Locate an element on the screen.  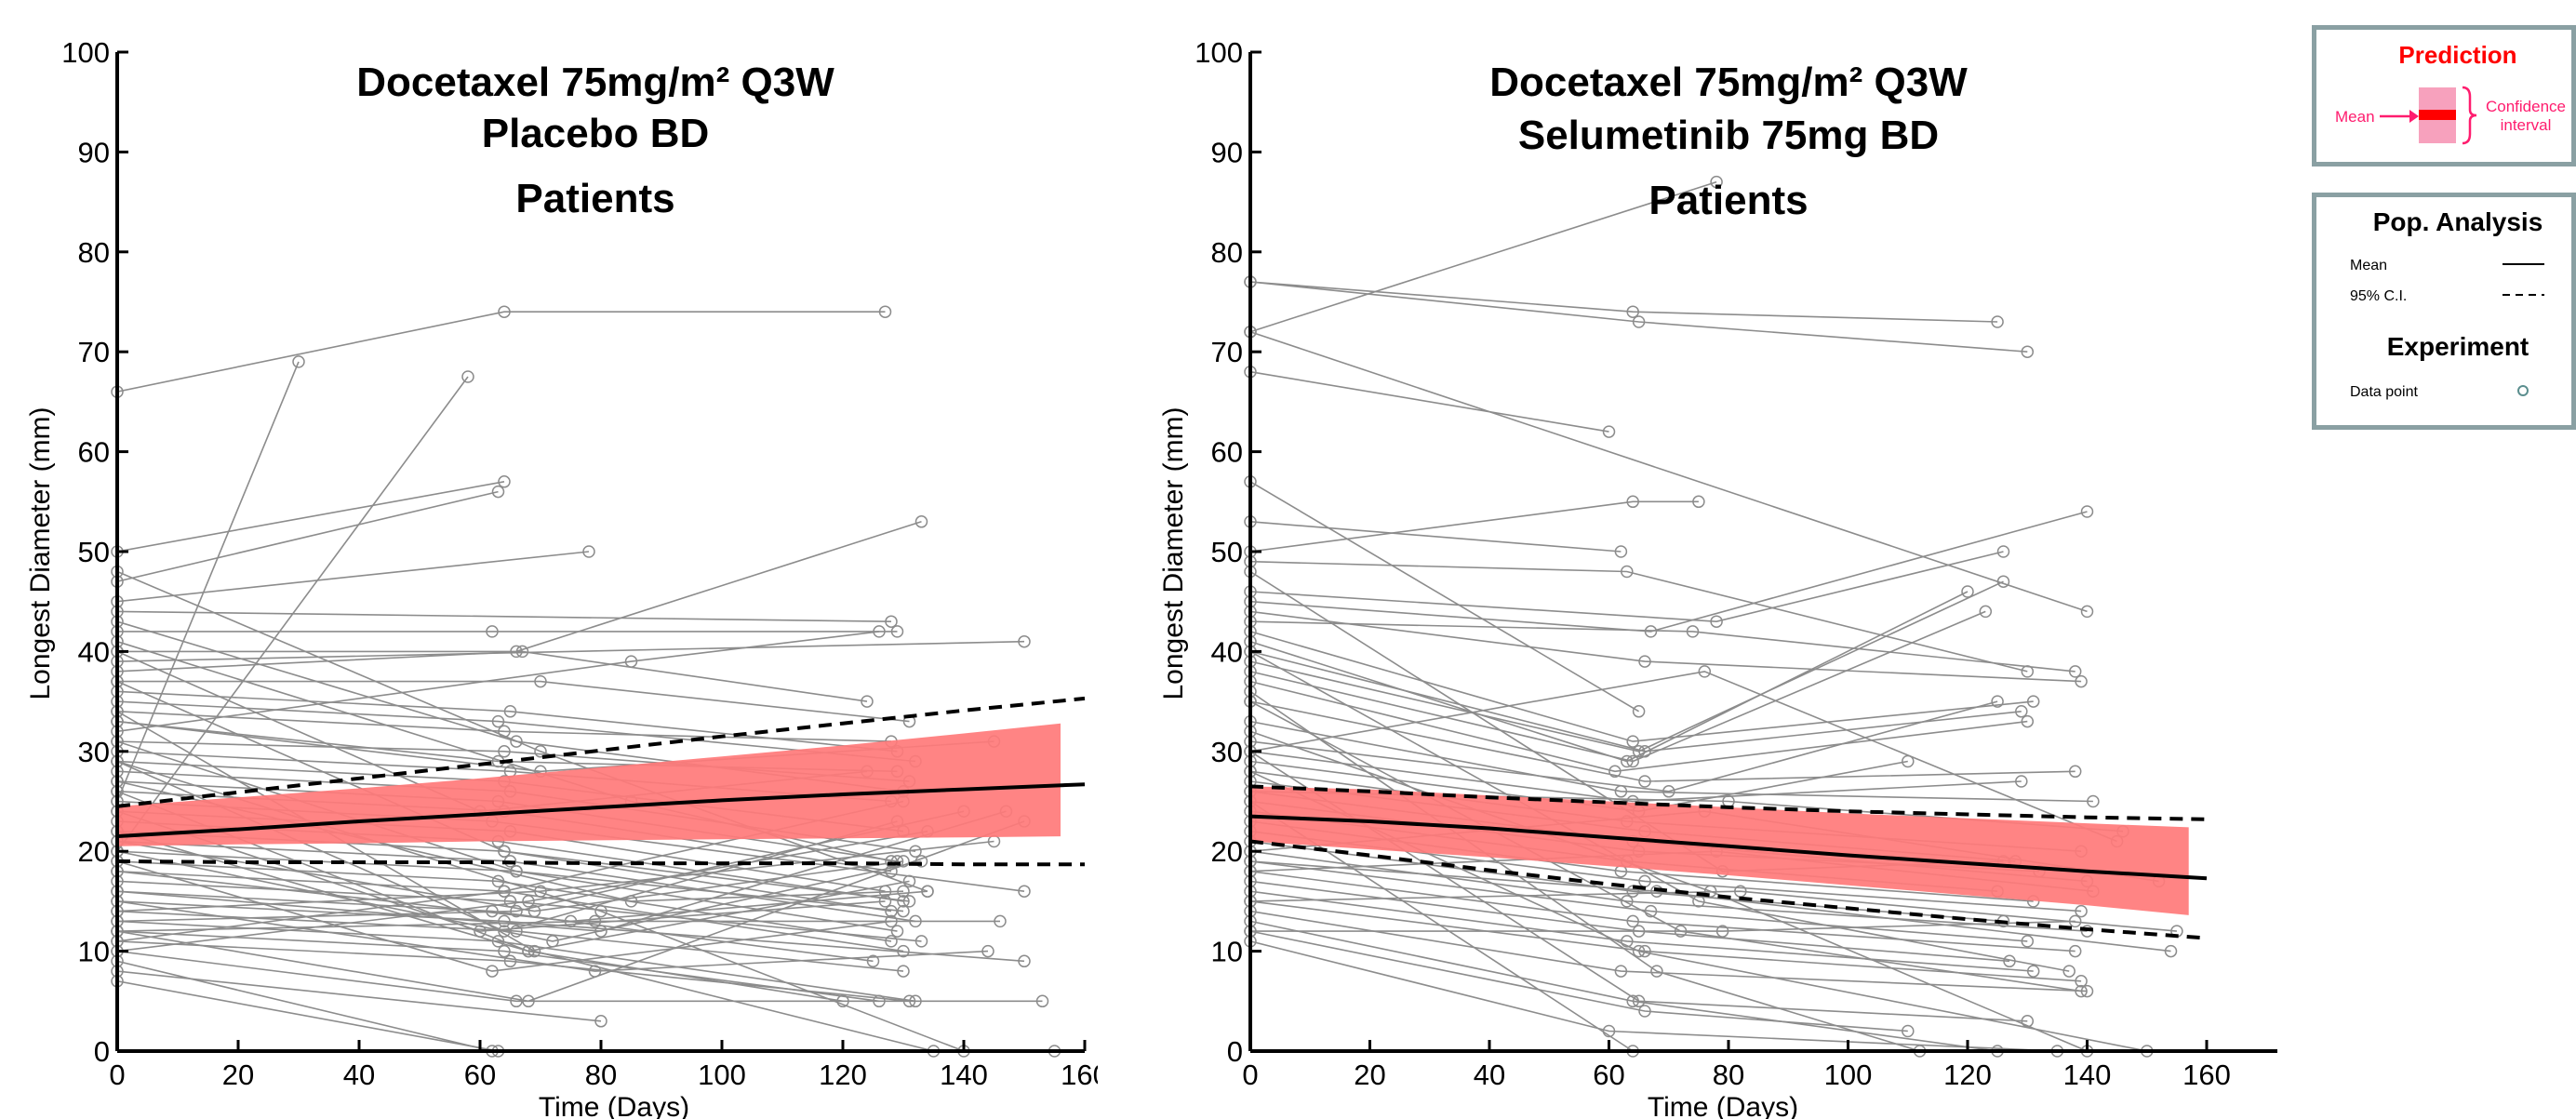
pop-mean-line is located at coordinates (1728, 847).